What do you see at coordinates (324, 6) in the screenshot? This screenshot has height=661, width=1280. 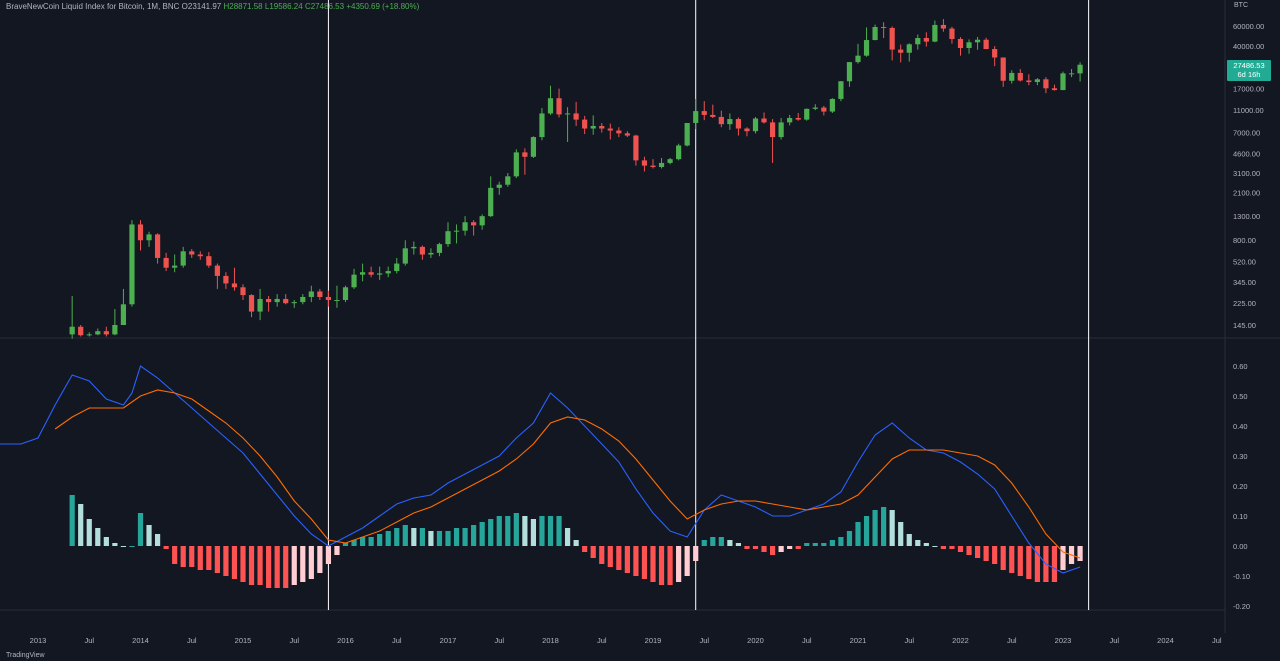 I see `close-value: C27486.53` at bounding box center [324, 6].